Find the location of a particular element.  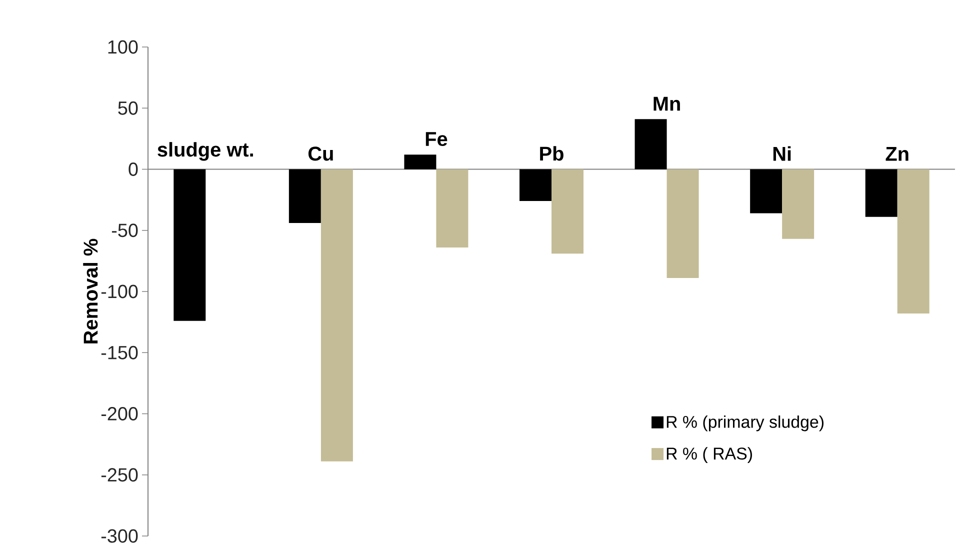

legend-label: R % ( RAS) is located at coordinates (709, 455).